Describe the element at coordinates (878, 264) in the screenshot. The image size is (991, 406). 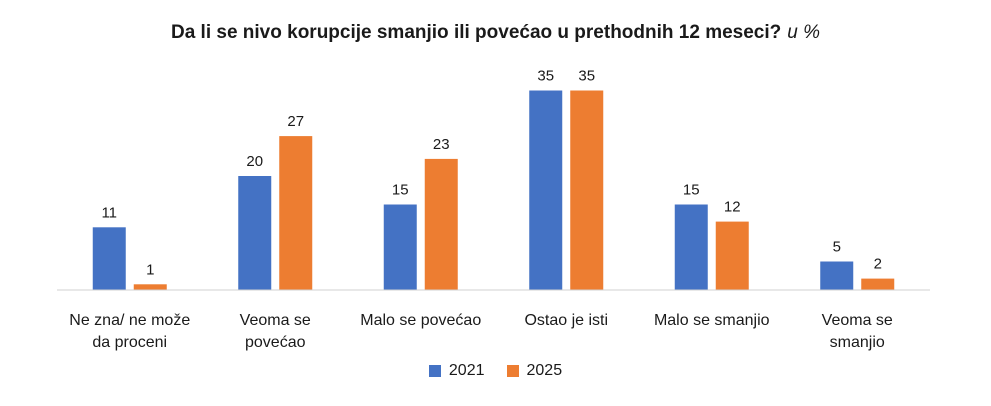
I see `data-label-2025-5: 2` at that location.